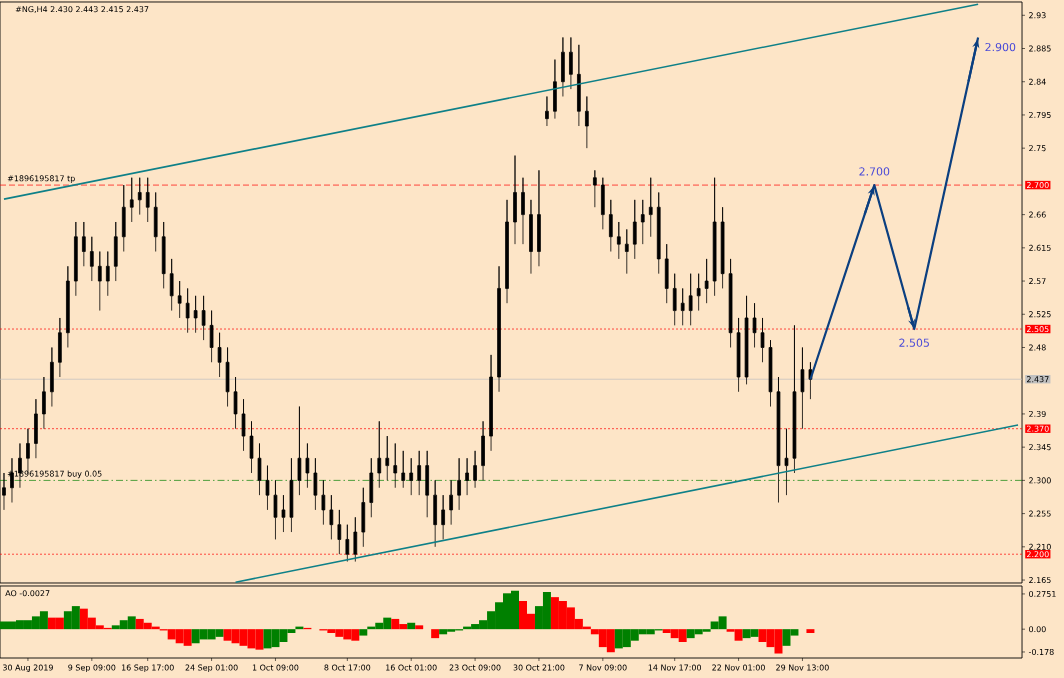 This screenshot has width=1064, height=678. What do you see at coordinates (894, 208) in the screenshot?
I see `line-series` at bounding box center [894, 208].